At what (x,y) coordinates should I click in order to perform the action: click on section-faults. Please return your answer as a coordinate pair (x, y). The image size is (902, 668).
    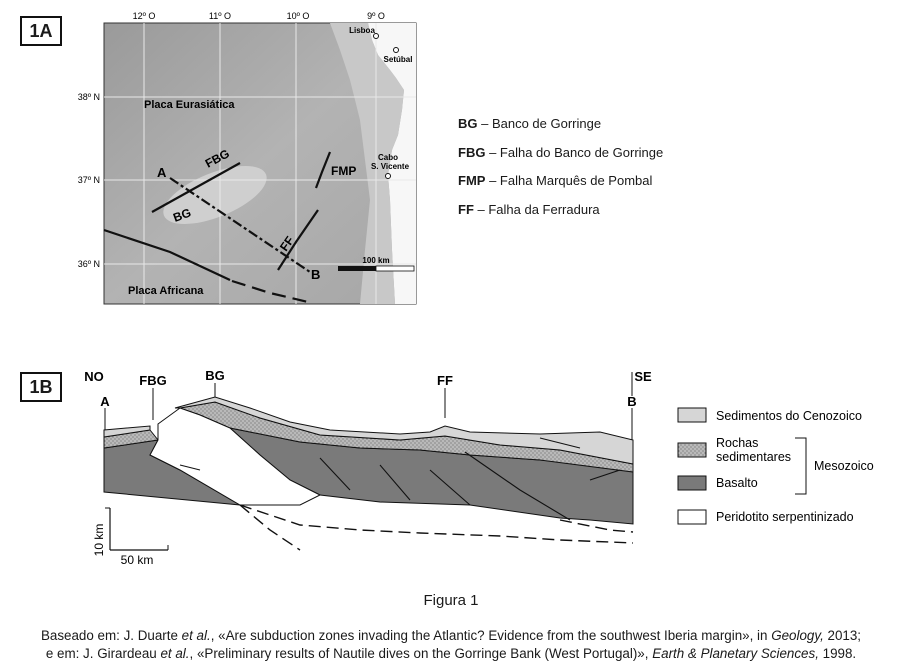
    Looking at the image, I should click on (400, 479).